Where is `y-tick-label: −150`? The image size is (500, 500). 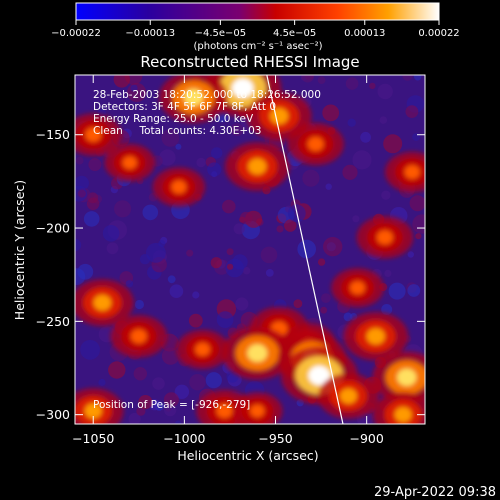 y-tick-label: −150 is located at coordinates (53, 134).